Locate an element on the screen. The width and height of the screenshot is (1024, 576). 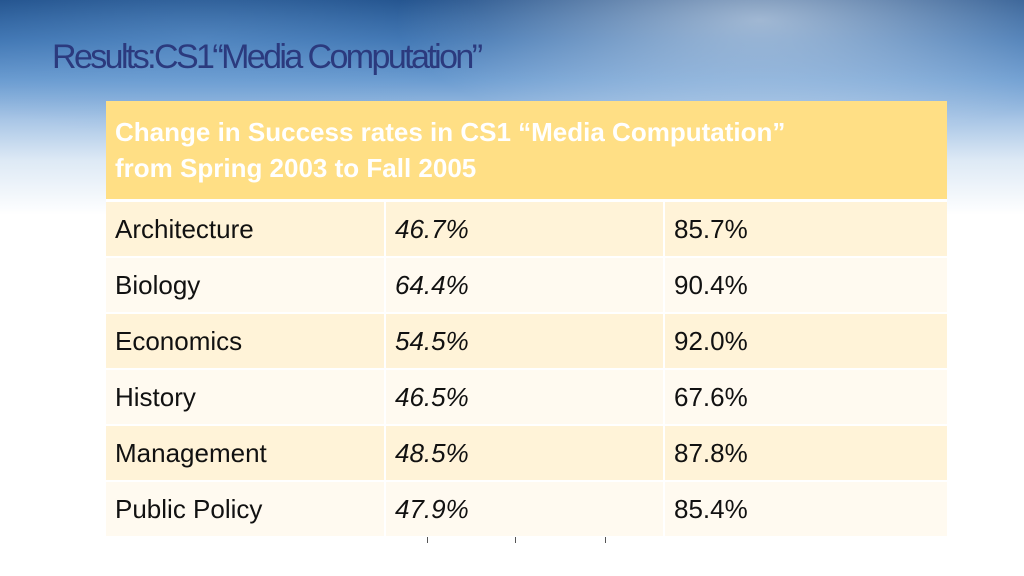
major-cell: Public Policy is located at coordinates (246, 509).